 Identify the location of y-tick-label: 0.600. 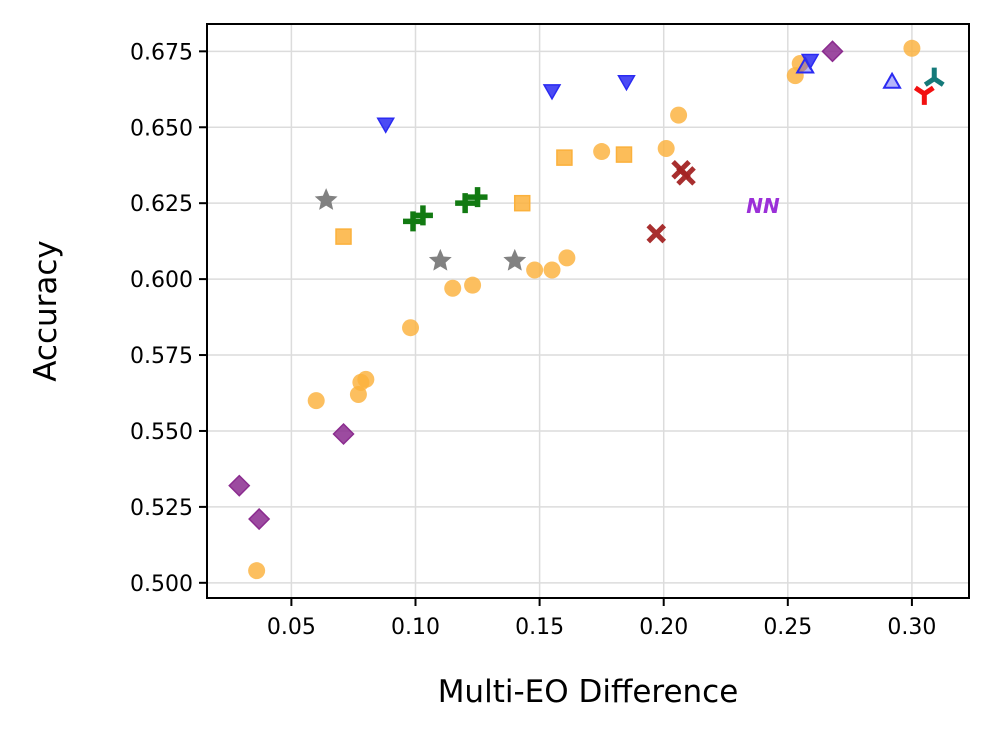
(161, 280).